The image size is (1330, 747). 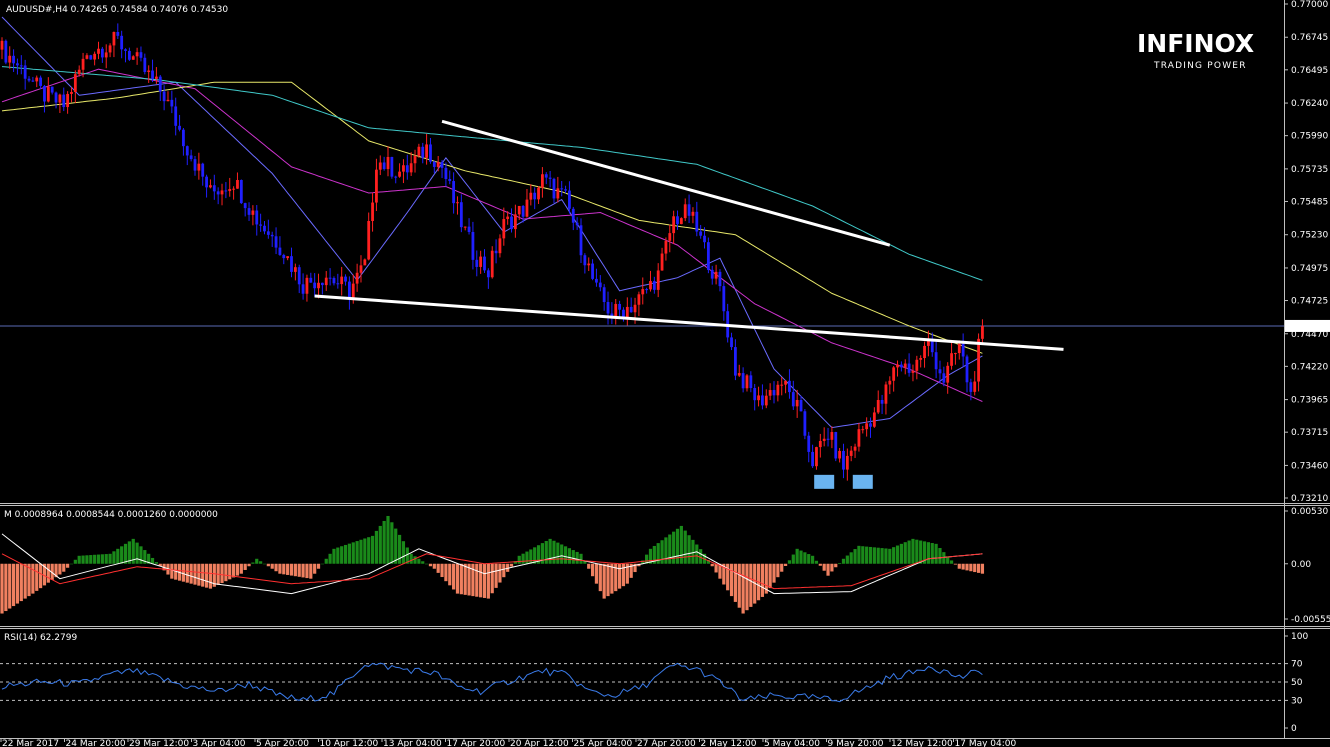 What do you see at coordinates (642, 682) in the screenshot?
I see `rsi-panel` at bounding box center [642, 682].